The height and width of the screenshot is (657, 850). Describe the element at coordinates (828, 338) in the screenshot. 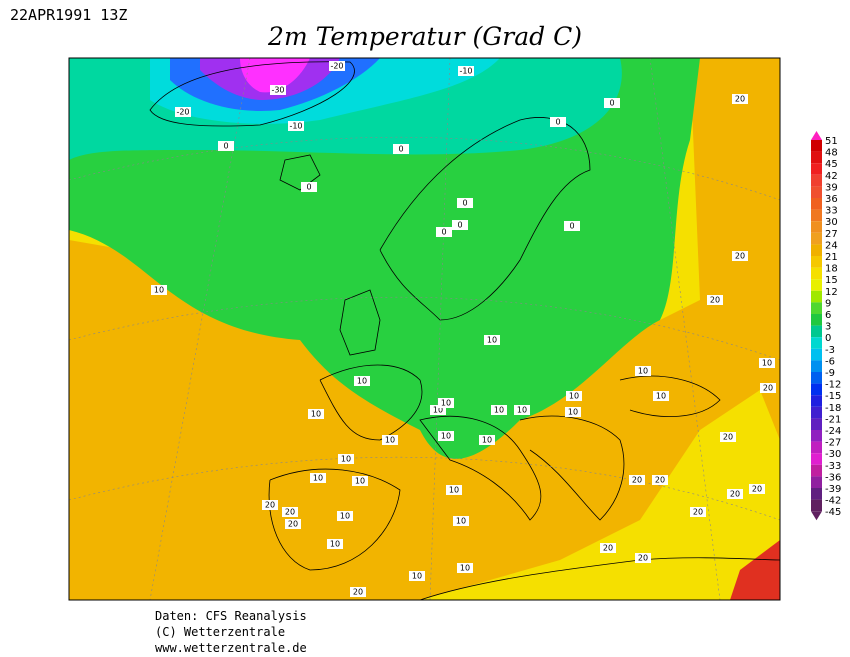

I see `colorbar-label: 0` at that location.